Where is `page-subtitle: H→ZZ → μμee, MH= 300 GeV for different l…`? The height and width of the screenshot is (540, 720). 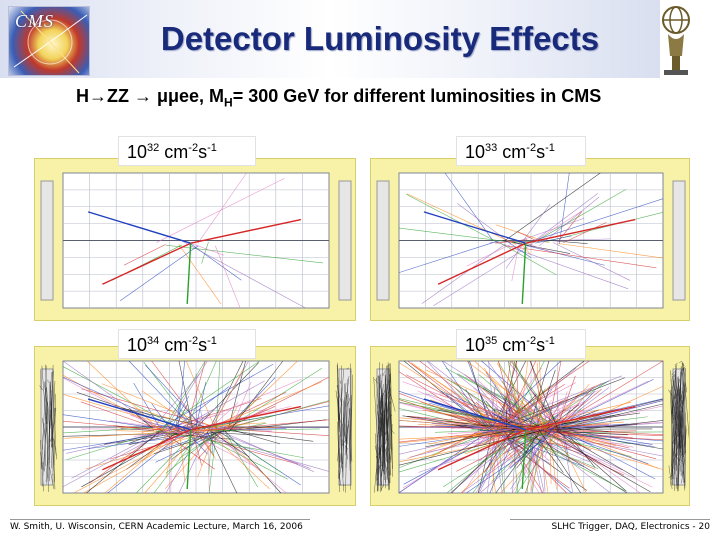 page-subtitle: H→ZZ → μμee, MH= 300 GeV for different l… is located at coordinates (396, 98).